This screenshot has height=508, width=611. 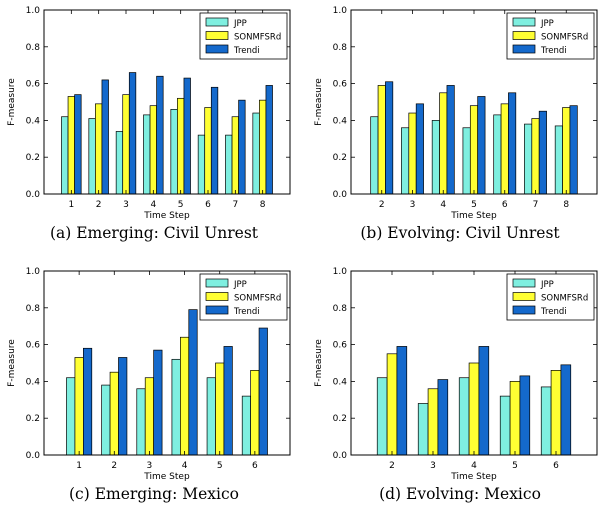 What do you see at coordinates (33, 382) in the screenshot?
I see `ytick-label-c-2: 0.4` at bounding box center [33, 382].